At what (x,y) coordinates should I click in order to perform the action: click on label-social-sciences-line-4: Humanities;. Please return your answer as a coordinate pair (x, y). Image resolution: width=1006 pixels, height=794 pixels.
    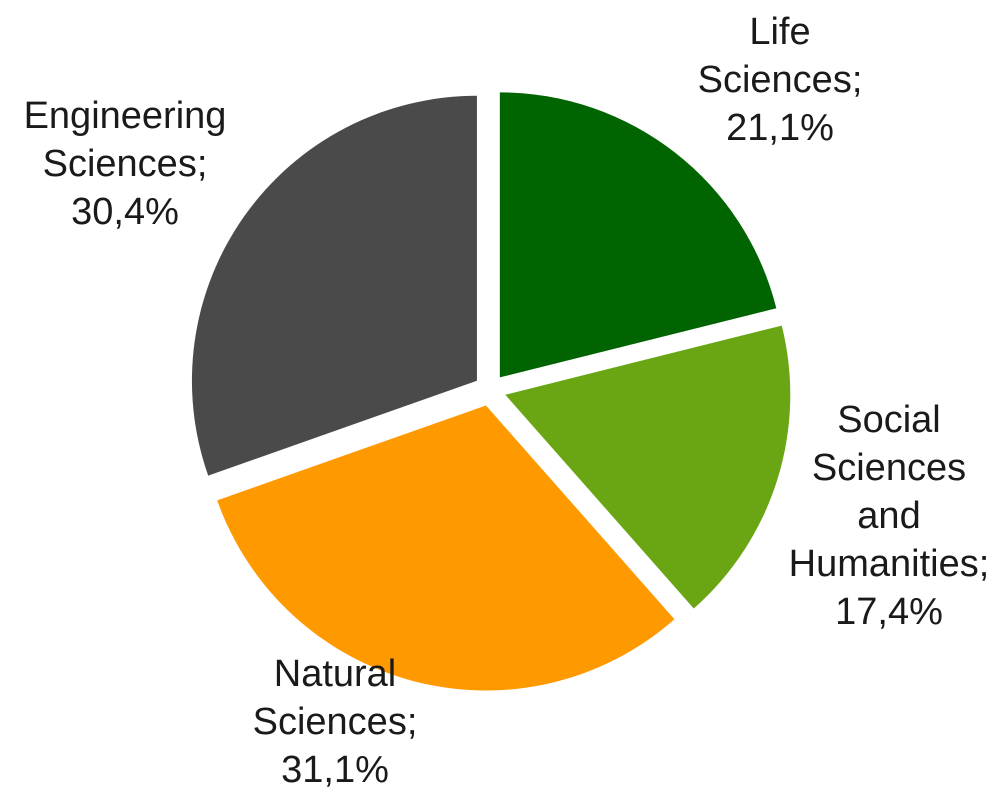
    Looking at the image, I should click on (889, 564).